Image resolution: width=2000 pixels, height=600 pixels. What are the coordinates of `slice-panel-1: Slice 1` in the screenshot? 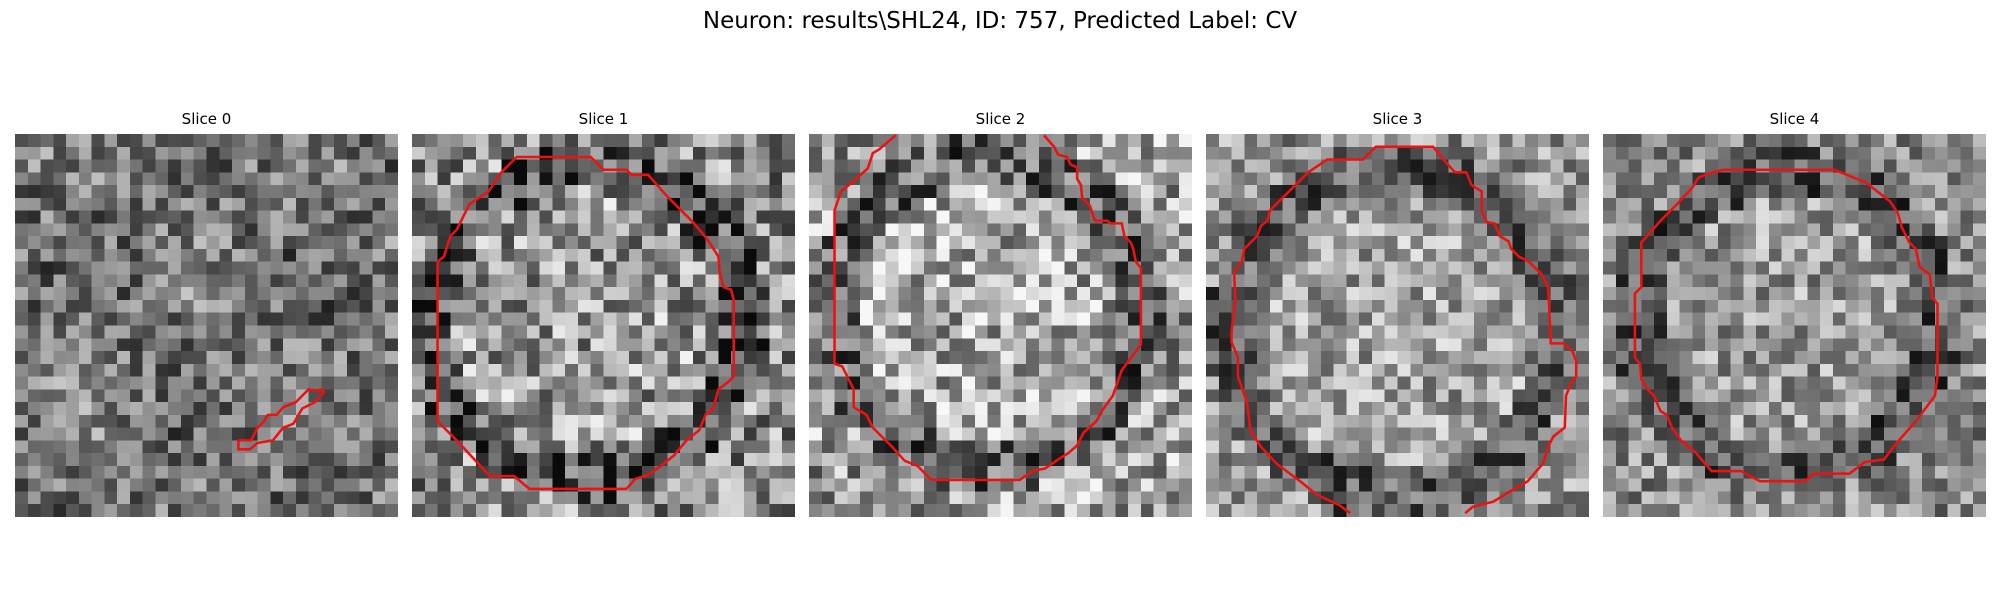 It's located at (603, 313).